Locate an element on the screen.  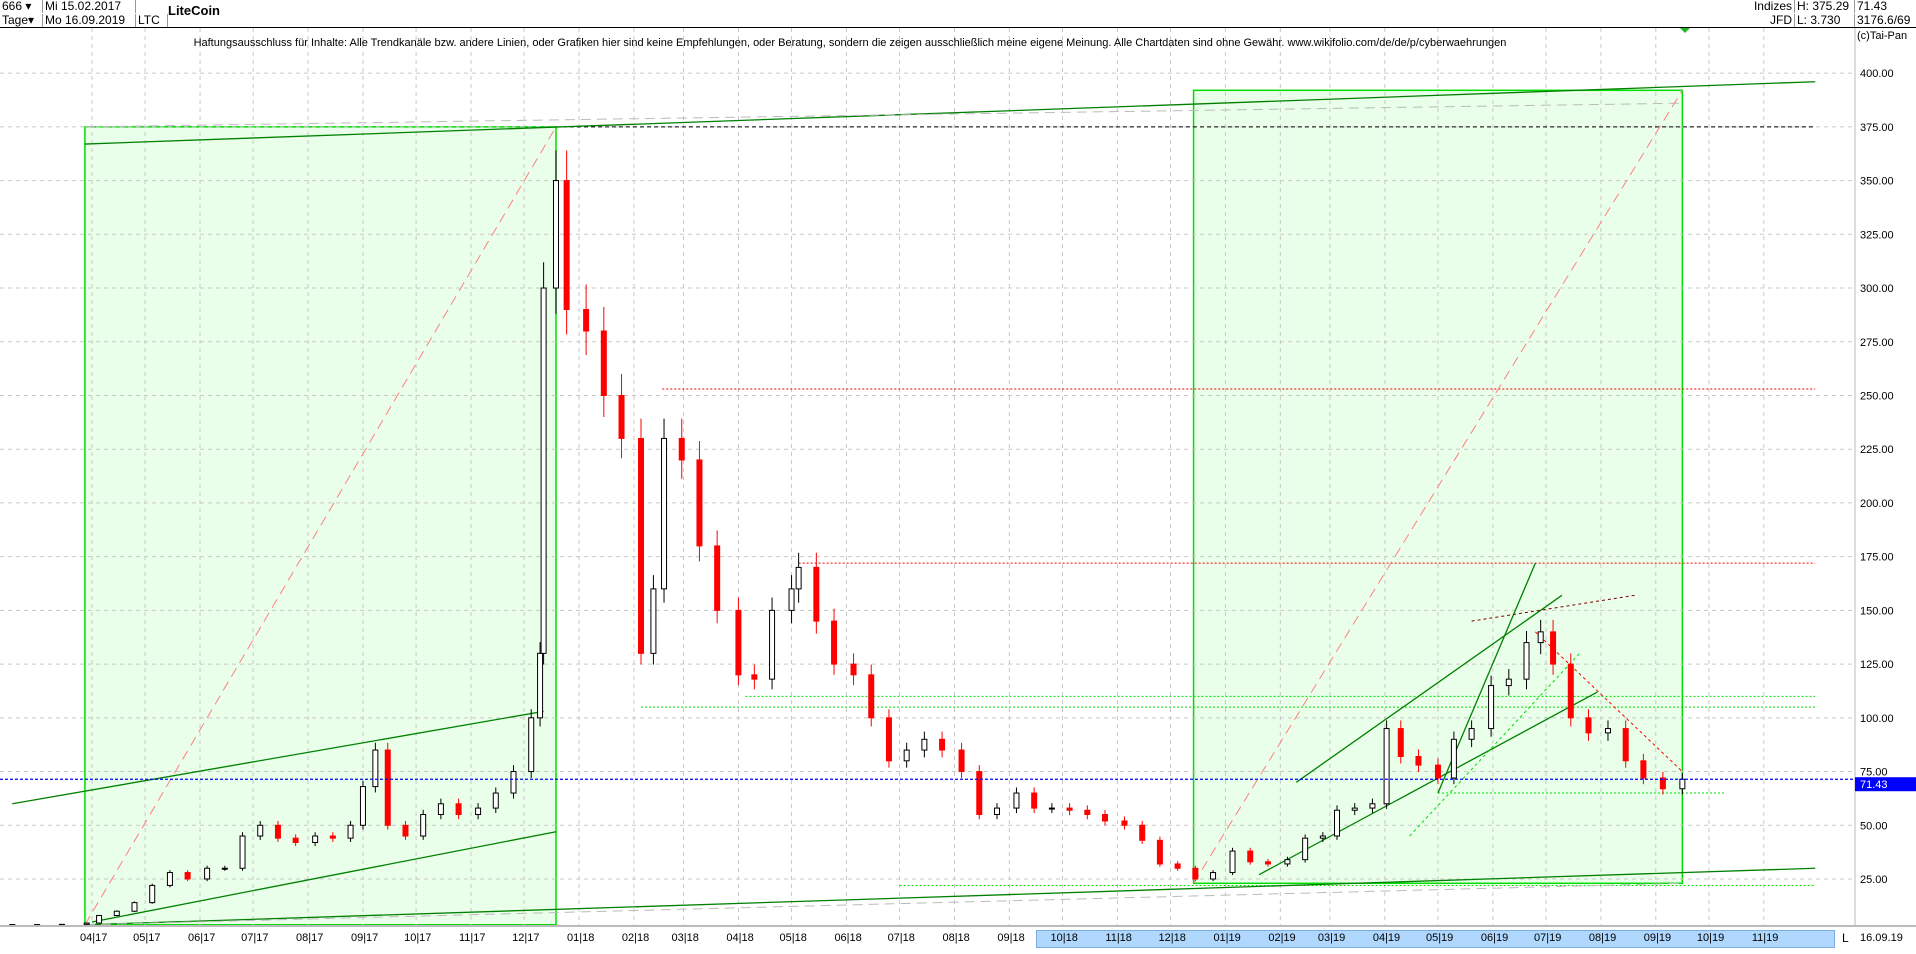
end-date: Mo 16.09.2019 is located at coordinates (89, 20).